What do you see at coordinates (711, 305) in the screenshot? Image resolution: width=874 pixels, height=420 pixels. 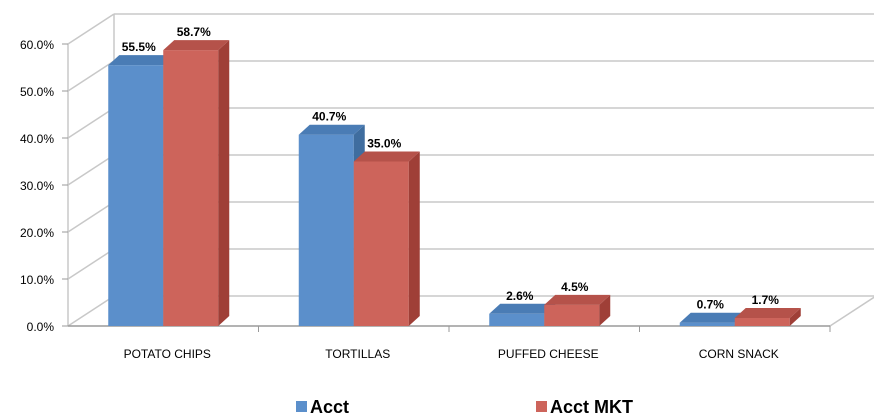 I see `data-label: 0.7%` at bounding box center [711, 305].